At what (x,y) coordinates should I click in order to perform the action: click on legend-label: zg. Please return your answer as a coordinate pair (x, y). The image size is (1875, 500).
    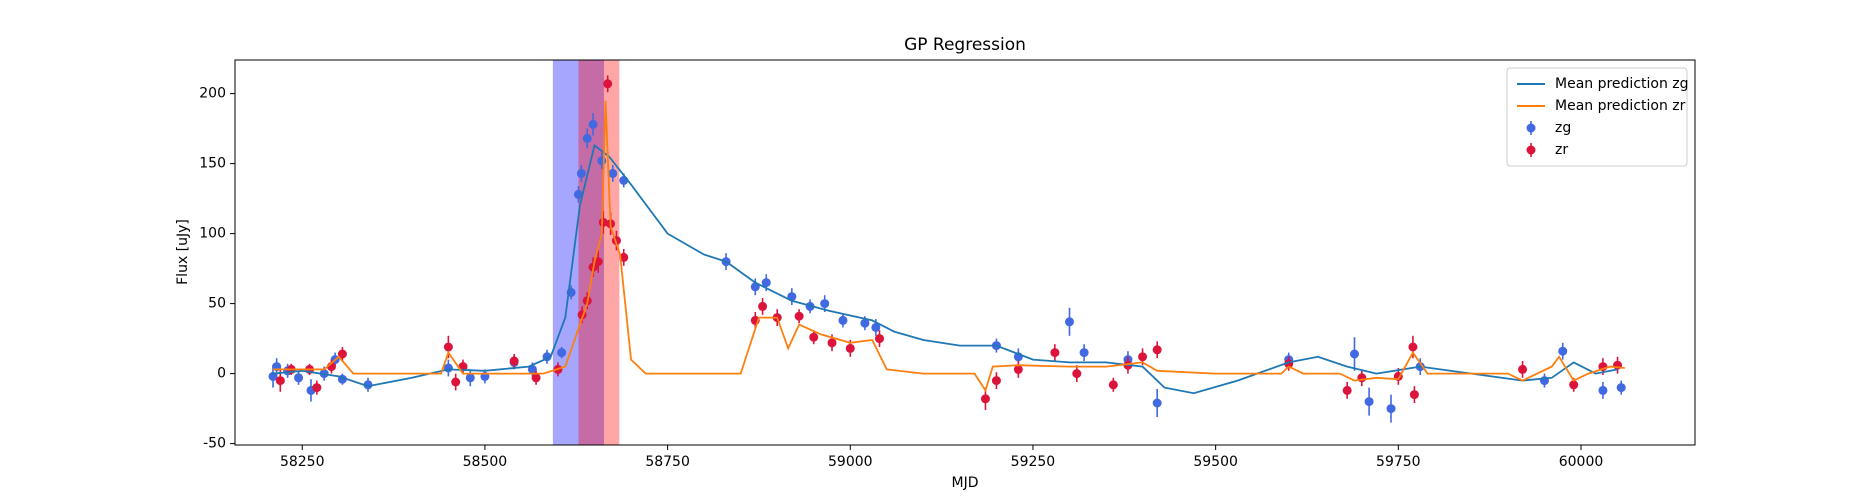
    Looking at the image, I should click on (1563, 128).